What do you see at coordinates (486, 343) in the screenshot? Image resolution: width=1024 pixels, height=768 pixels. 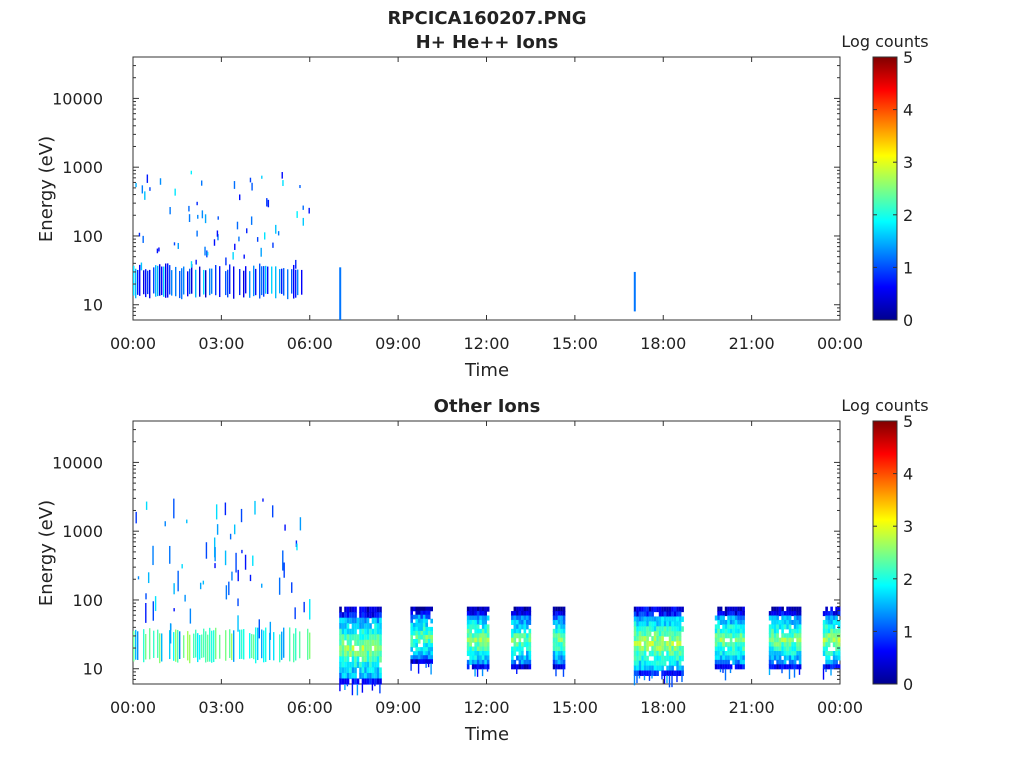 I see `x-tick-label: 12:00` at bounding box center [486, 343].